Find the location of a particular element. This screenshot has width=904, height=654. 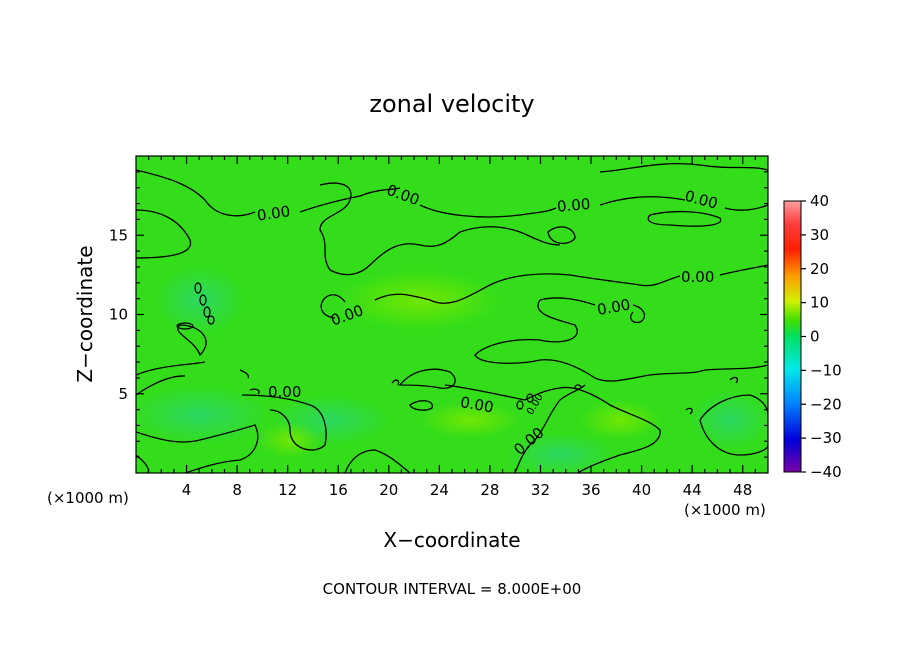

colorbar-tick-label: 10 is located at coordinates (819, 303).